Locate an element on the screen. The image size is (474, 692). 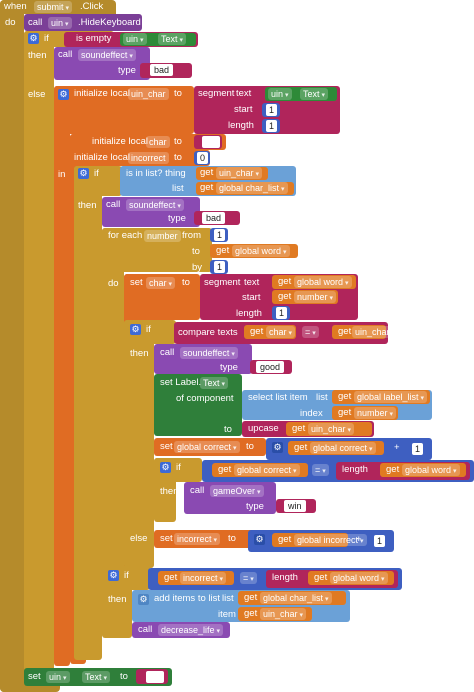
var-dropdown: uin_char is located at coordinates (372, 332).